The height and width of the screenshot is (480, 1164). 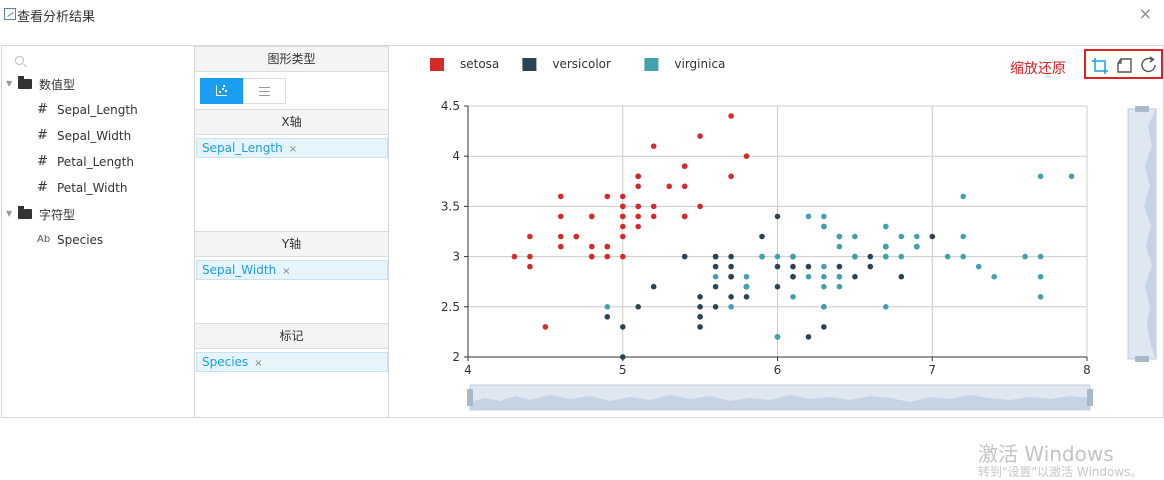 I want to click on close-icon: ×, so click(x=1145, y=13).